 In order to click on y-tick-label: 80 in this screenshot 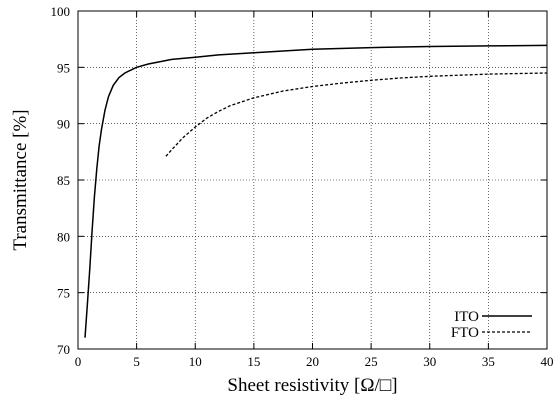, I will do `click(63, 236)`.